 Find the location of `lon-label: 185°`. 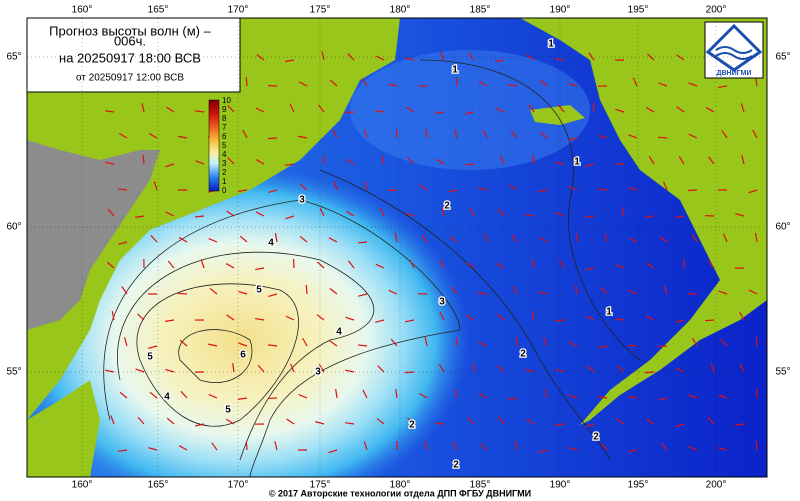

lon-label: 185° is located at coordinates (480, 10).